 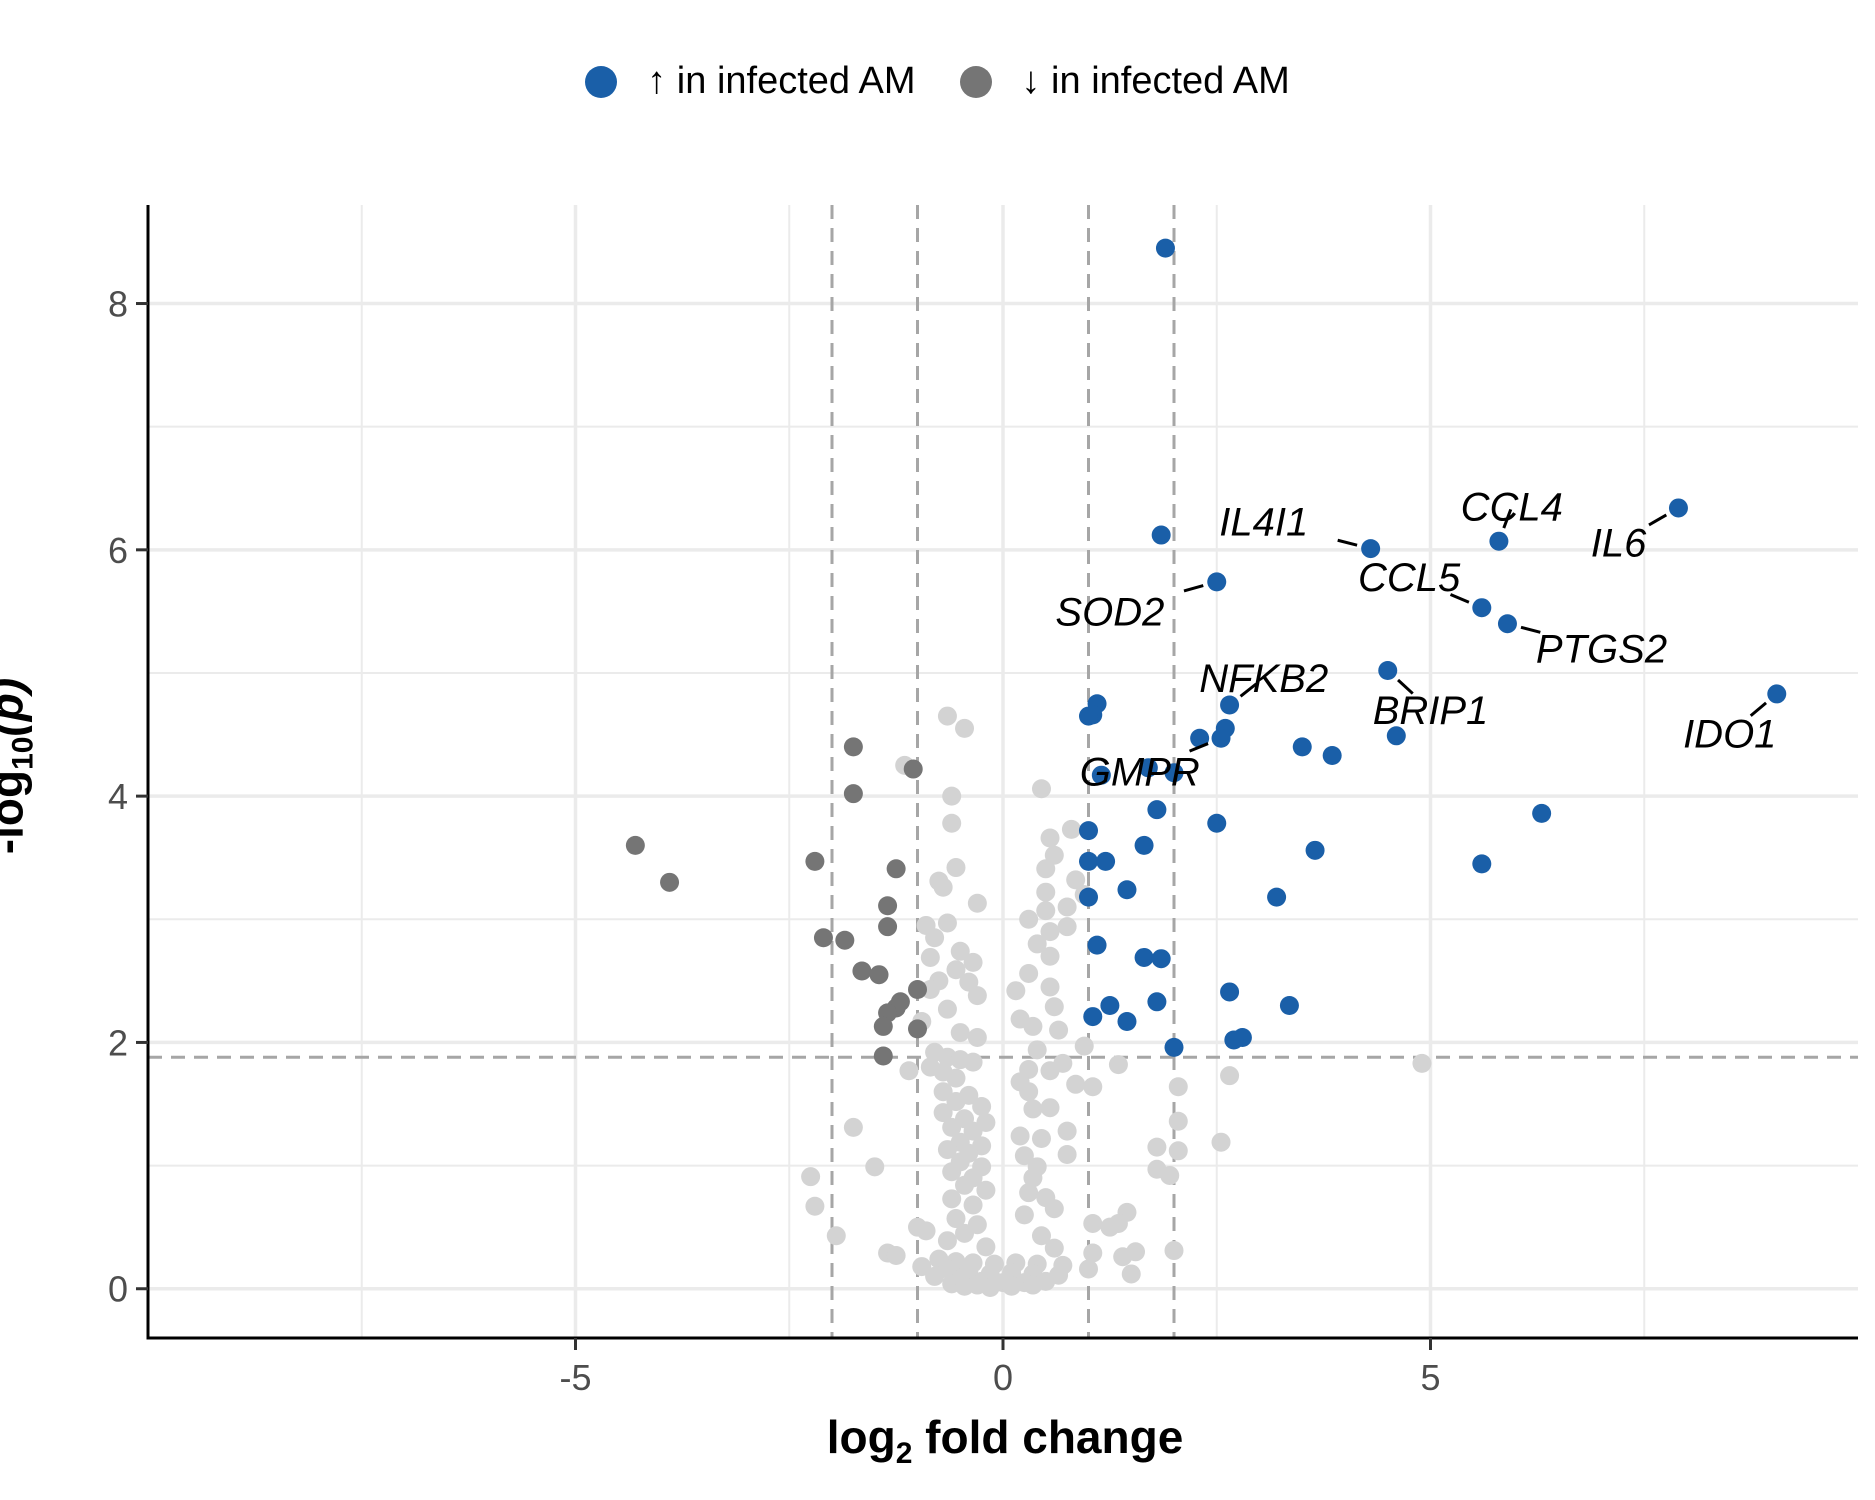 I want to click on gene-label: SOD2, so click(x=1109, y=612).